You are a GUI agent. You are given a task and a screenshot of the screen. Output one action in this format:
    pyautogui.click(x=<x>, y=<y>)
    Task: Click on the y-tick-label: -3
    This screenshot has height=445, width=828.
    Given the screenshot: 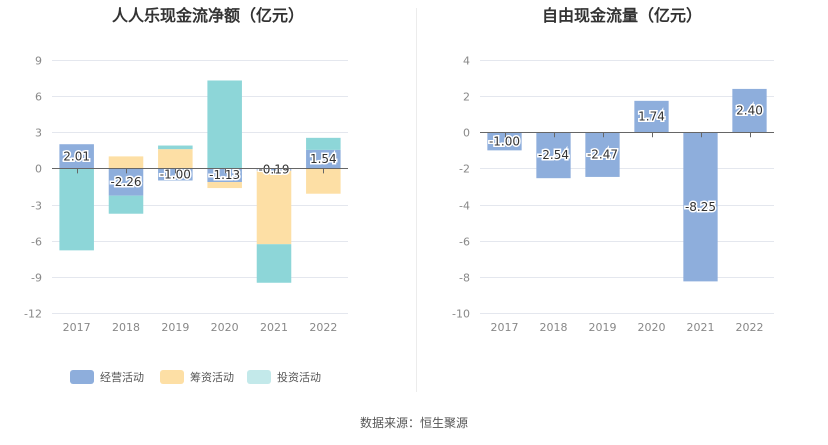 What is the action you would take?
    pyautogui.click(x=36, y=206)
    